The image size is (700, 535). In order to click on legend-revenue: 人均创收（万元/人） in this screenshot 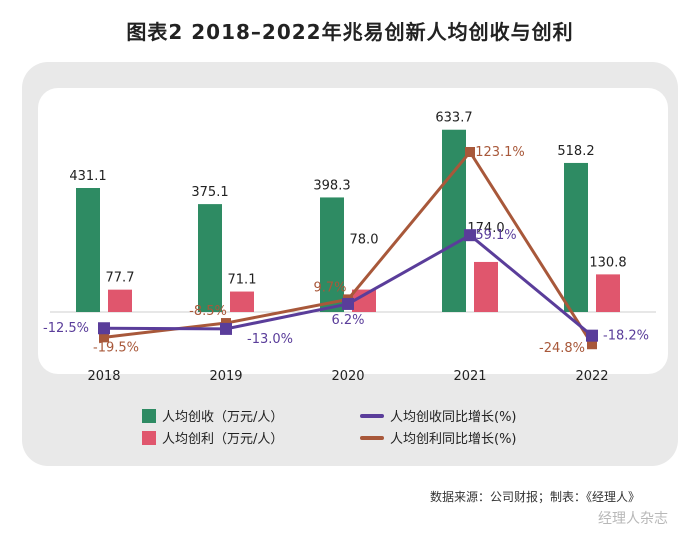, I will do `click(212, 415)`.